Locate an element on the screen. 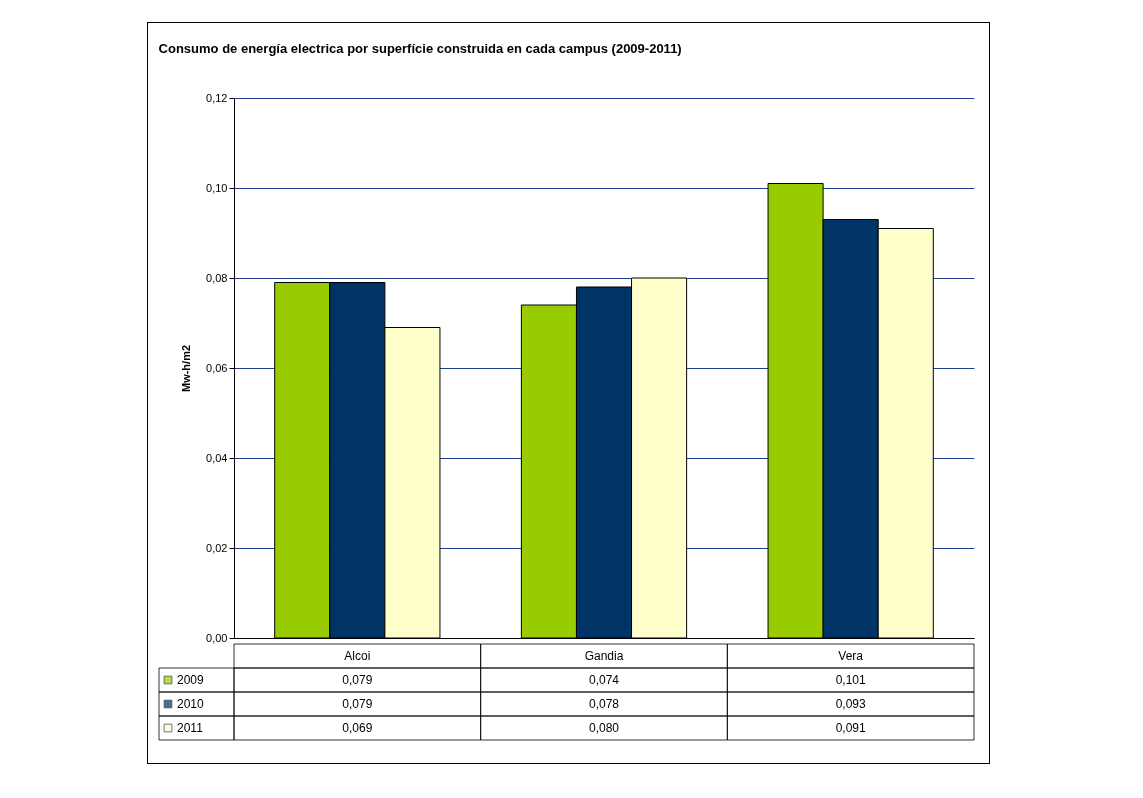  y-tick-label: 0,08 is located at coordinates (217, 277).